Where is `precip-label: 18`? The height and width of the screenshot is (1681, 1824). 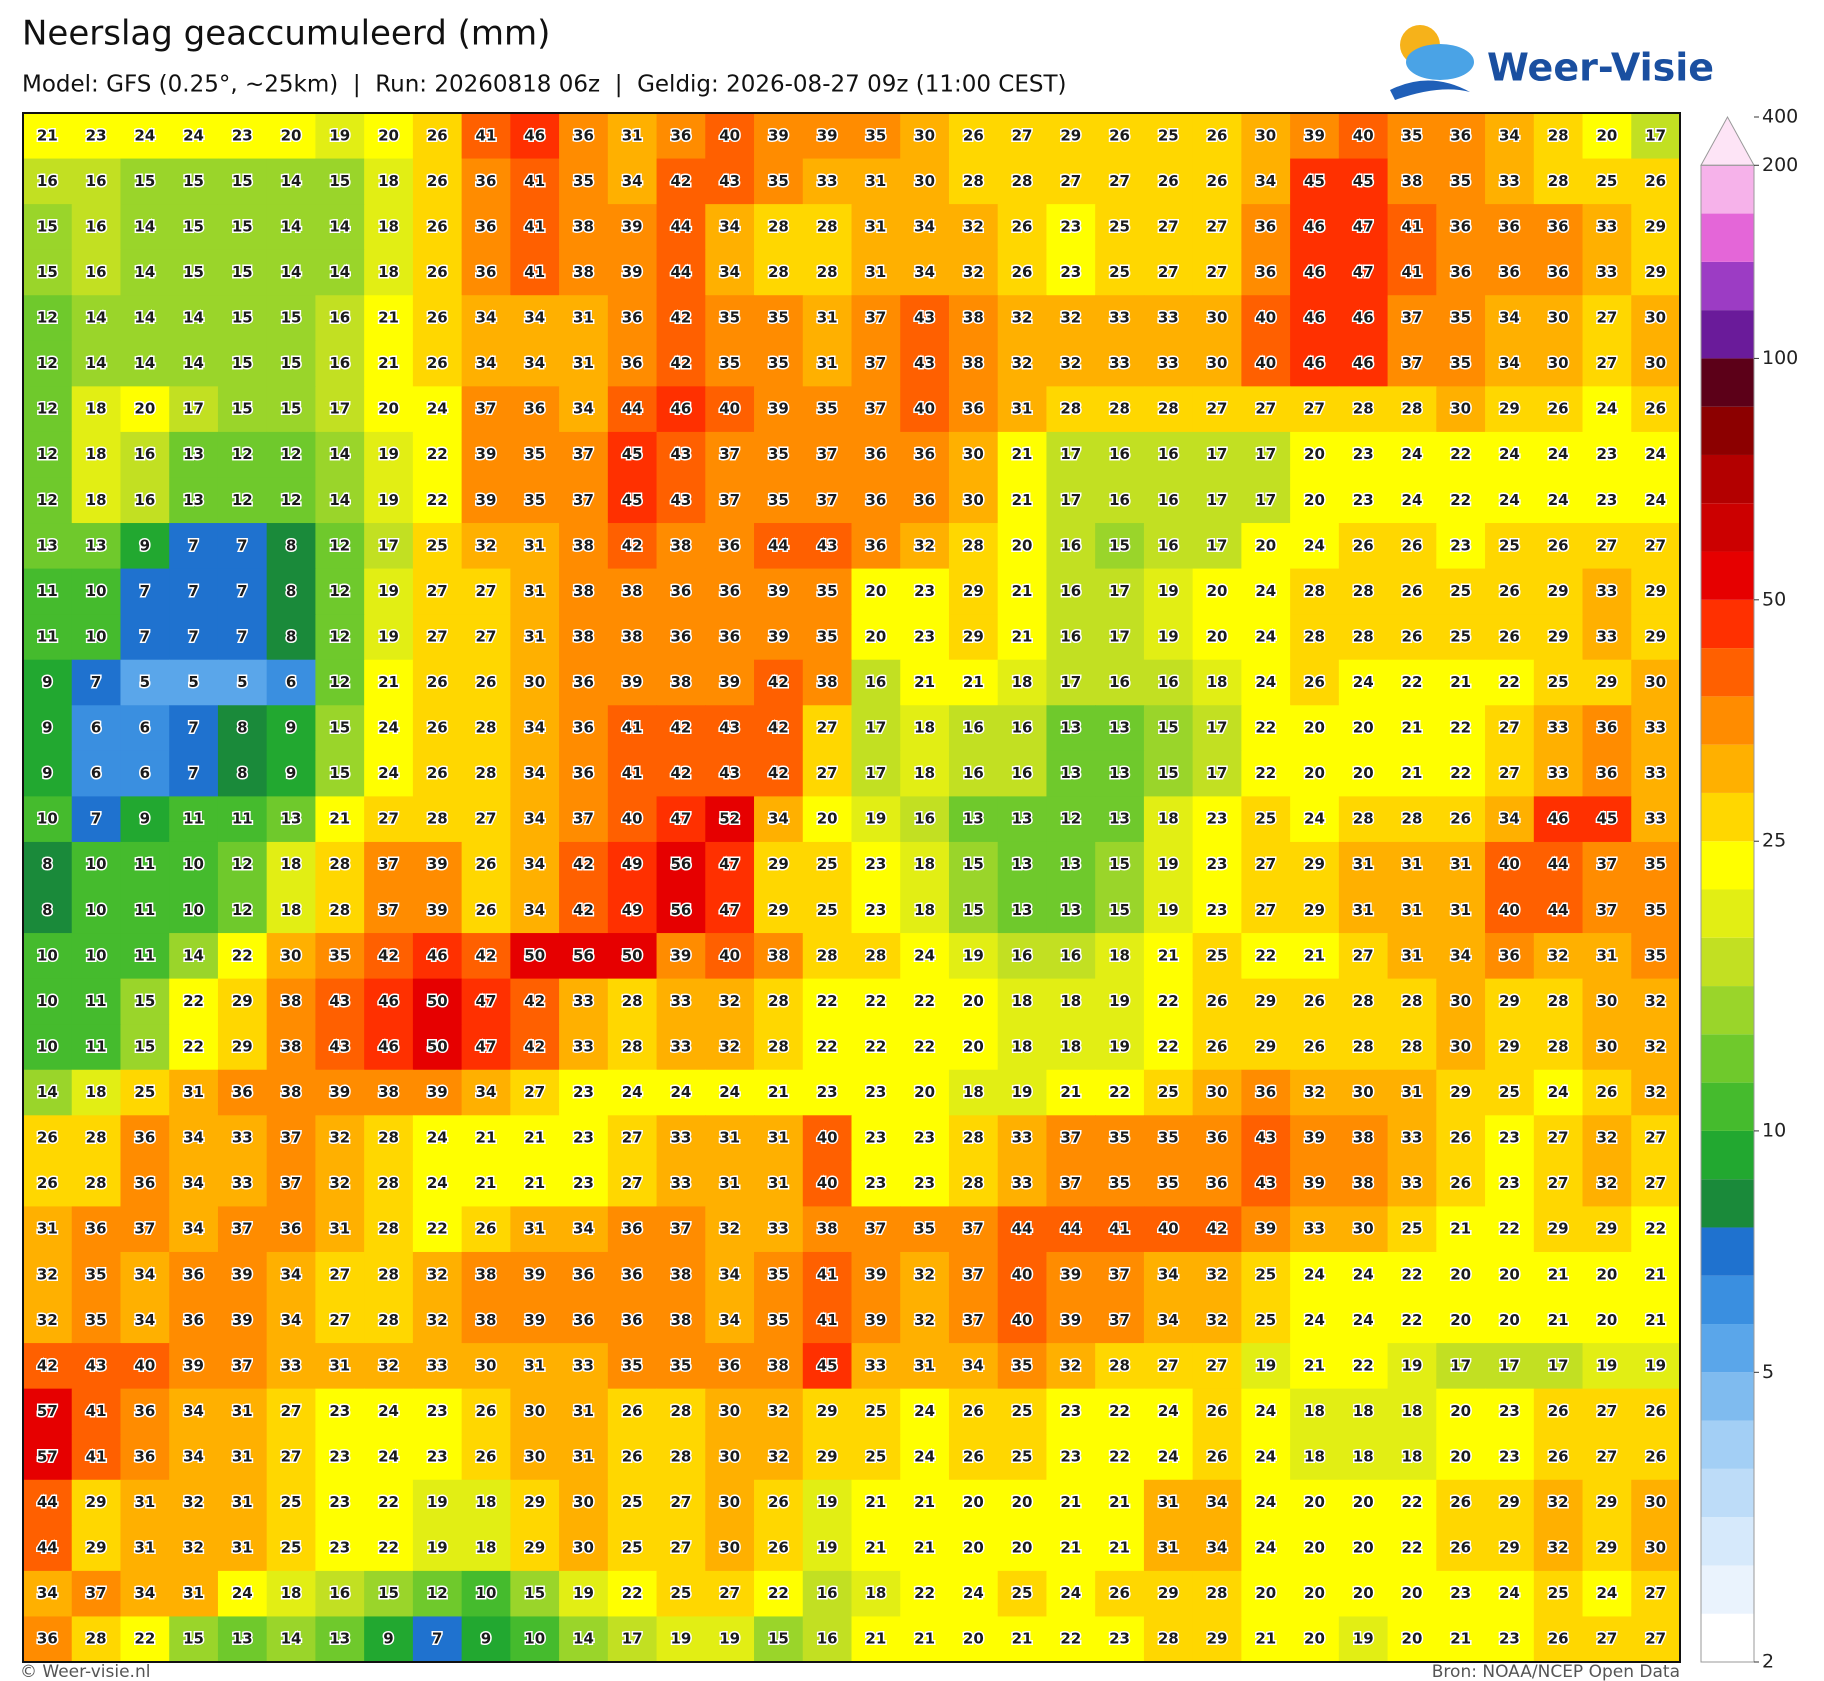 precip-label: 18 is located at coordinates (388, 181).